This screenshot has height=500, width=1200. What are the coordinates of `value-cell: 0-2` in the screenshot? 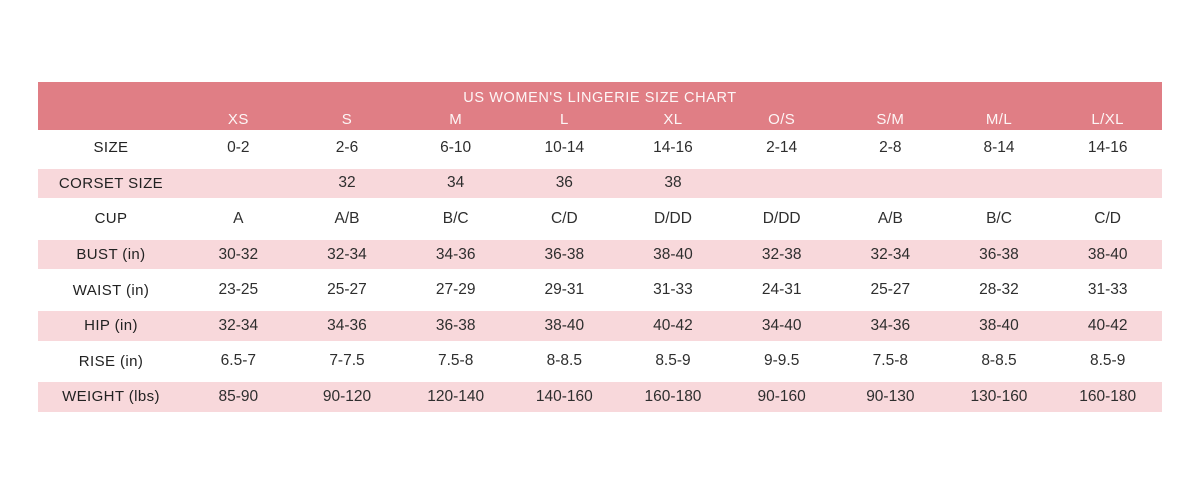 It's located at (238, 147).